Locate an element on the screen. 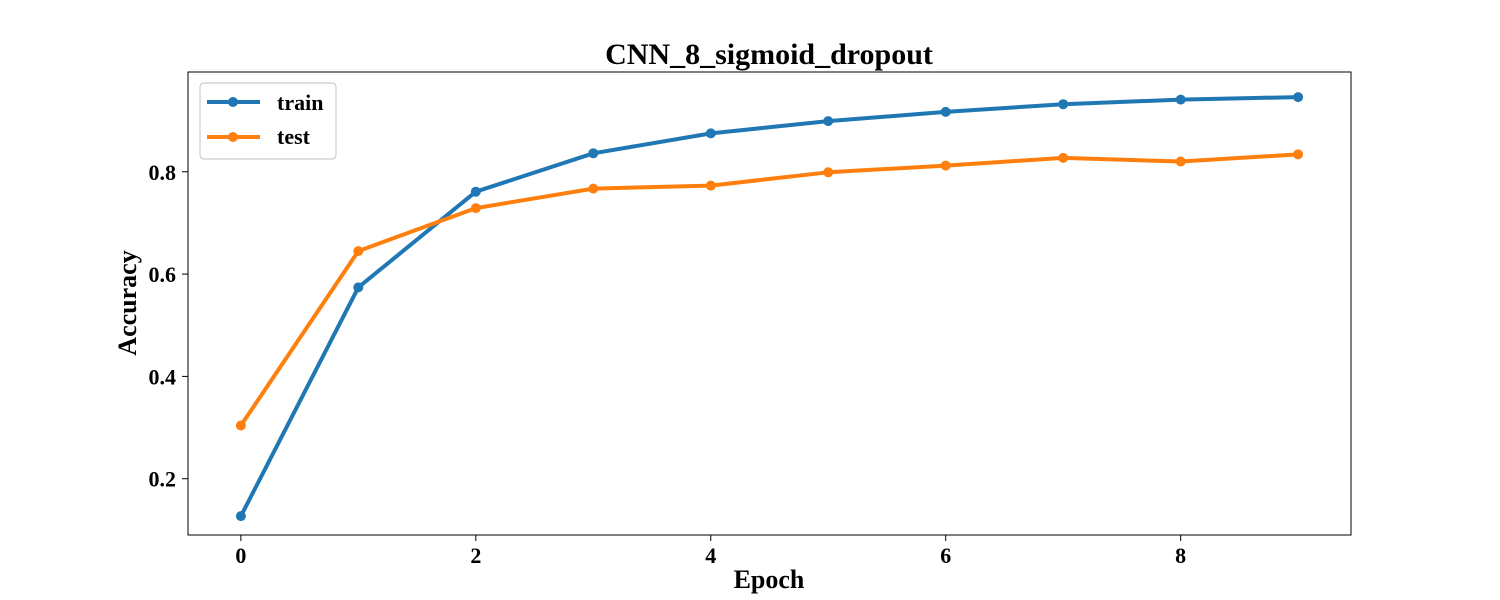 This screenshot has height=600, width=1500. x-tick-label: 2 is located at coordinates (475, 555).